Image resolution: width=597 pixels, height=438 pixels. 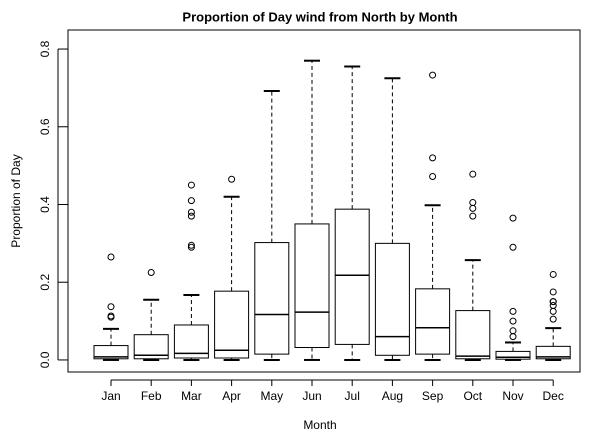 What do you see at coordinates (45, 126) in the screenshot?
I see `y-tick-label: 0.6` at bounding box center [45, 126].